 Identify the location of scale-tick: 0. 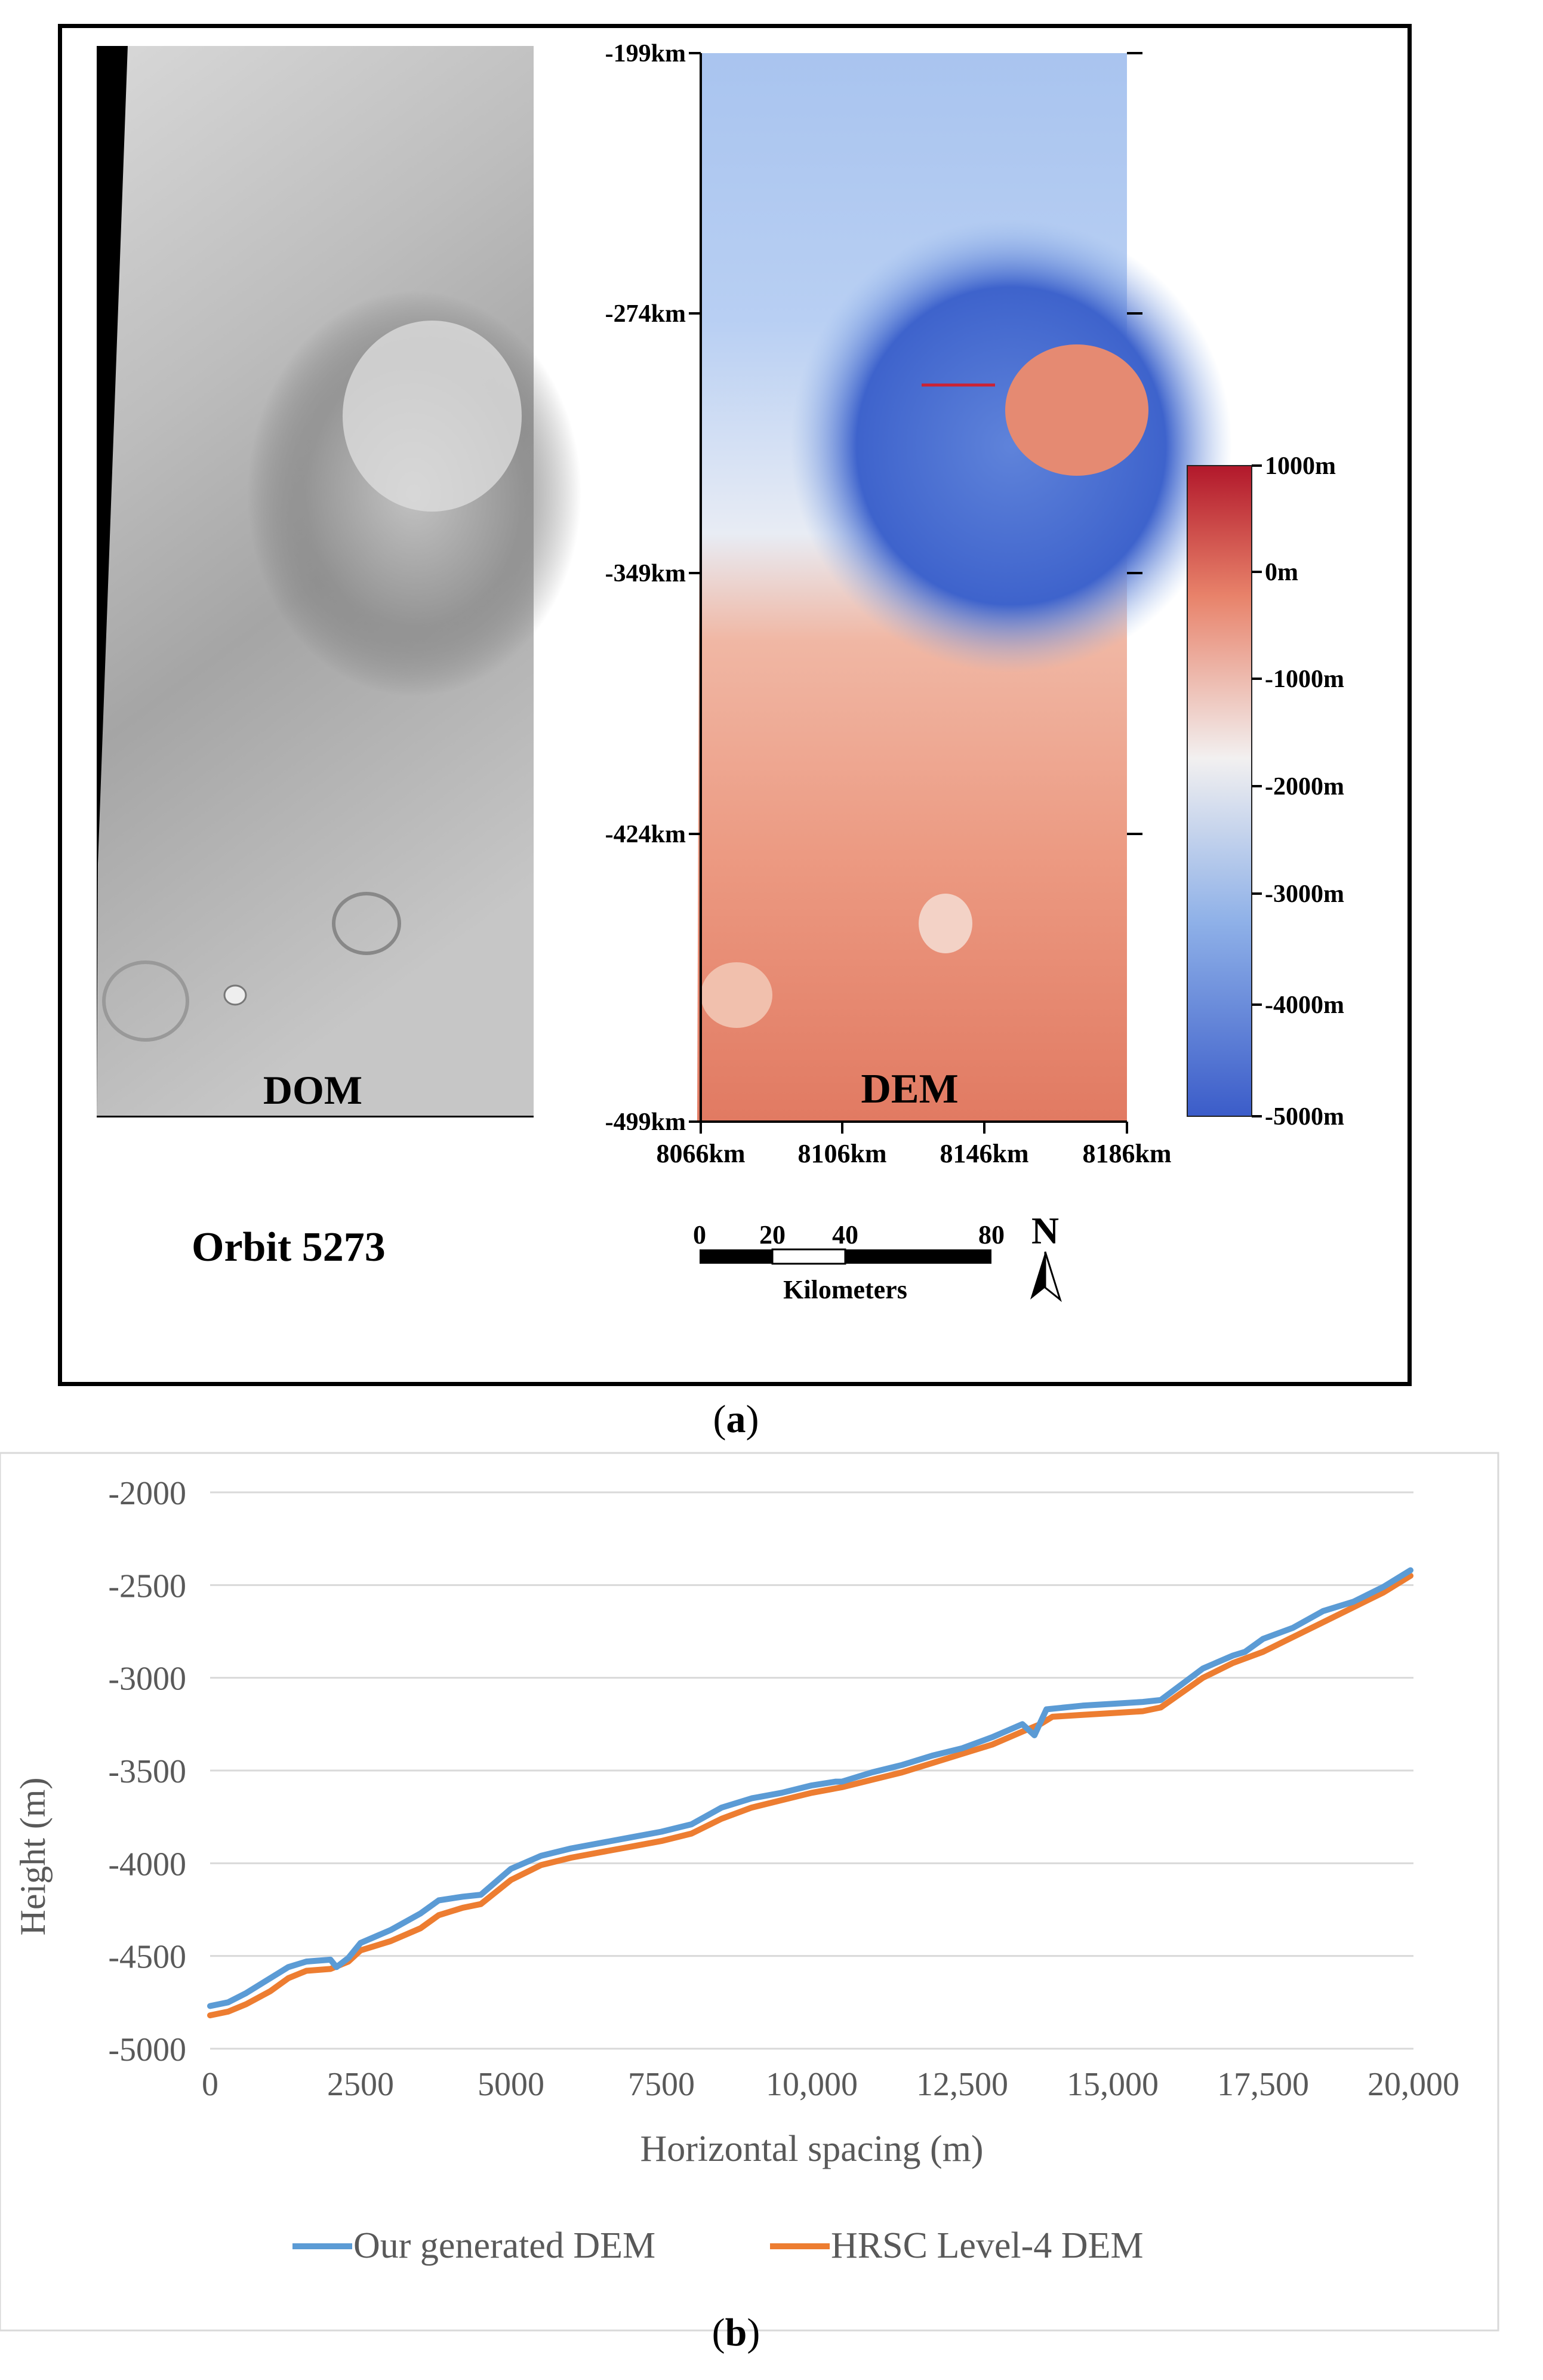
(699, 1234).